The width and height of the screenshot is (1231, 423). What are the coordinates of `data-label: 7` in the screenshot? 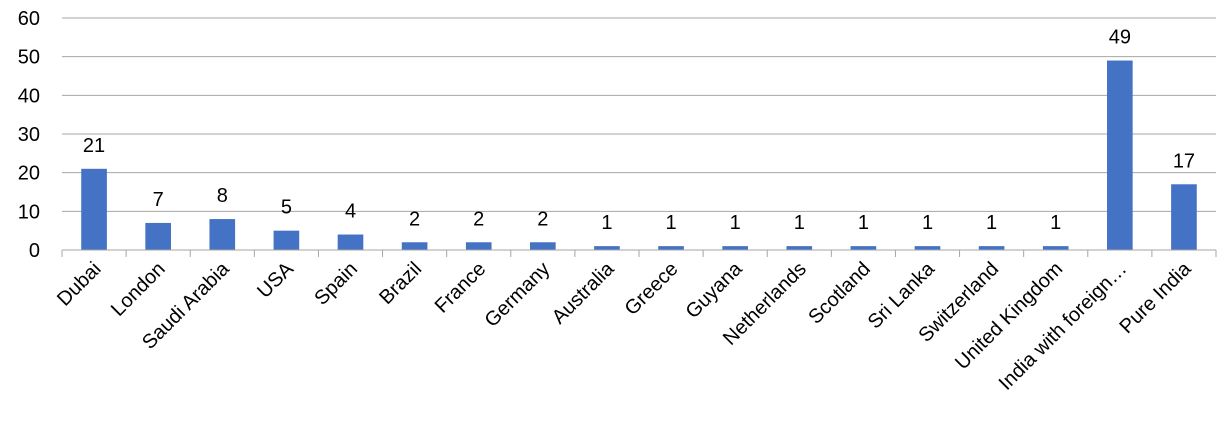 It's located at (158, 200).